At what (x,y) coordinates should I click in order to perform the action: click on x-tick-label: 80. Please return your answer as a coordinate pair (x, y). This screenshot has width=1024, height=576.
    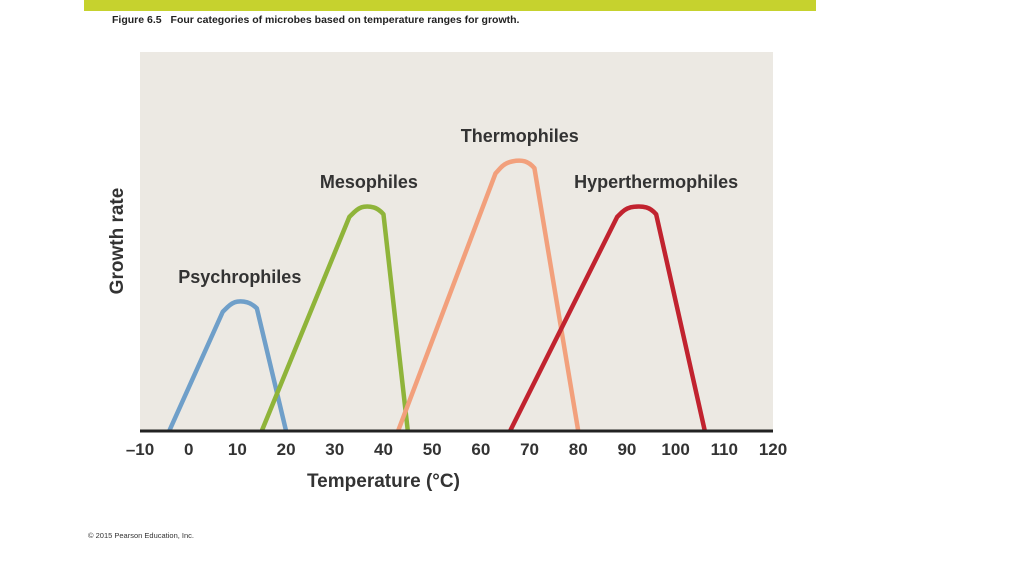
    Looking at the image, I should click on (578, 449).